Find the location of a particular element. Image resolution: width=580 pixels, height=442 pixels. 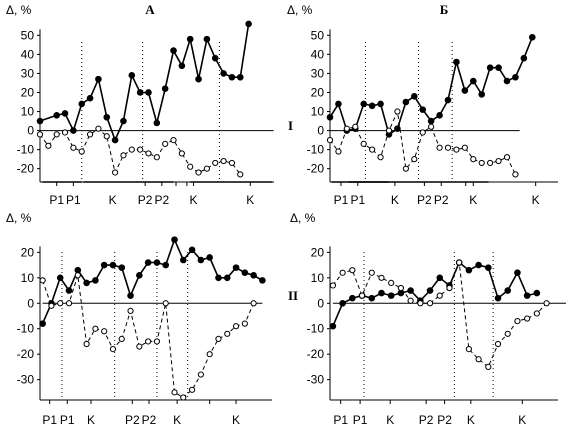

y-tick-label: 20 is located at coordinates (318, 92).